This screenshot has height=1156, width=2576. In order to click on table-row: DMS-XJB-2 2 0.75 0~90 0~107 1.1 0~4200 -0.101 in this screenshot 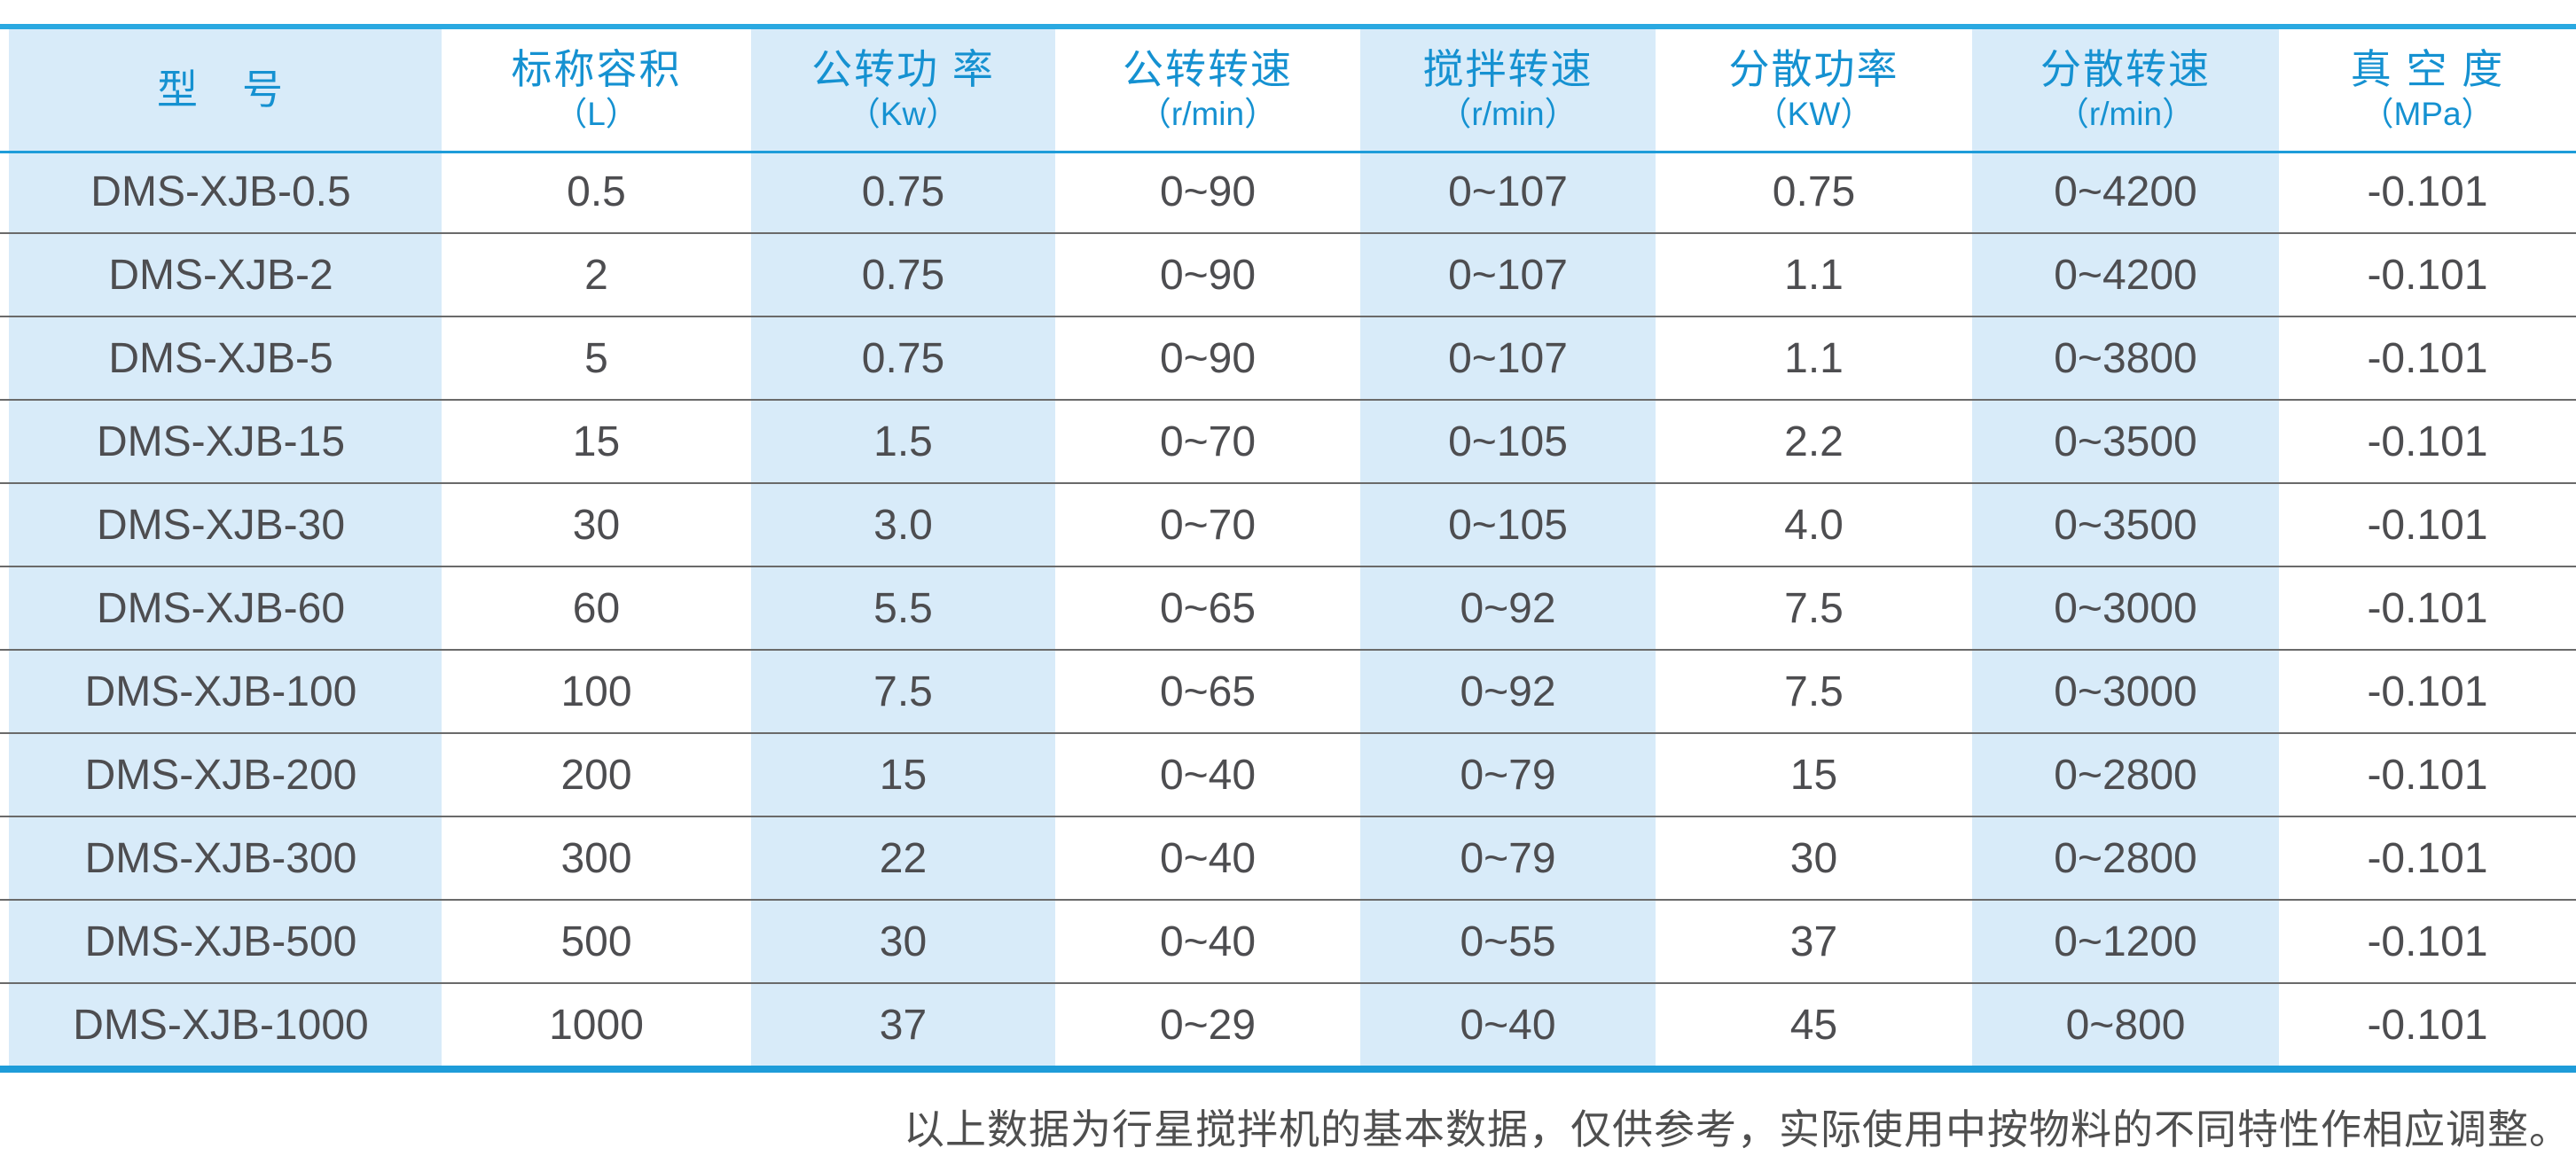, I will do `click(1288, 274)`.